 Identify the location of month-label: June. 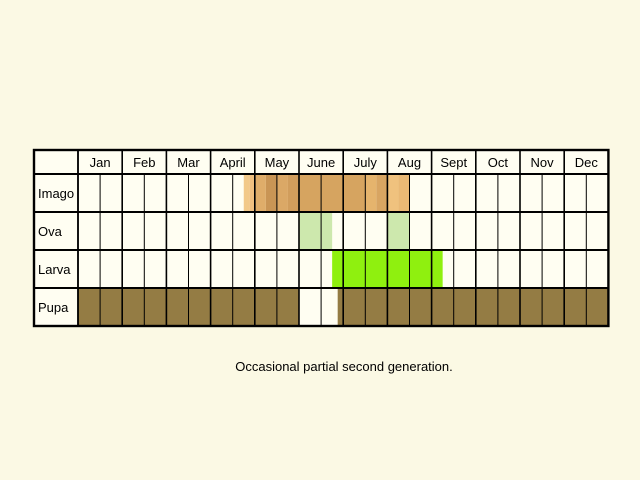
(321, 162).